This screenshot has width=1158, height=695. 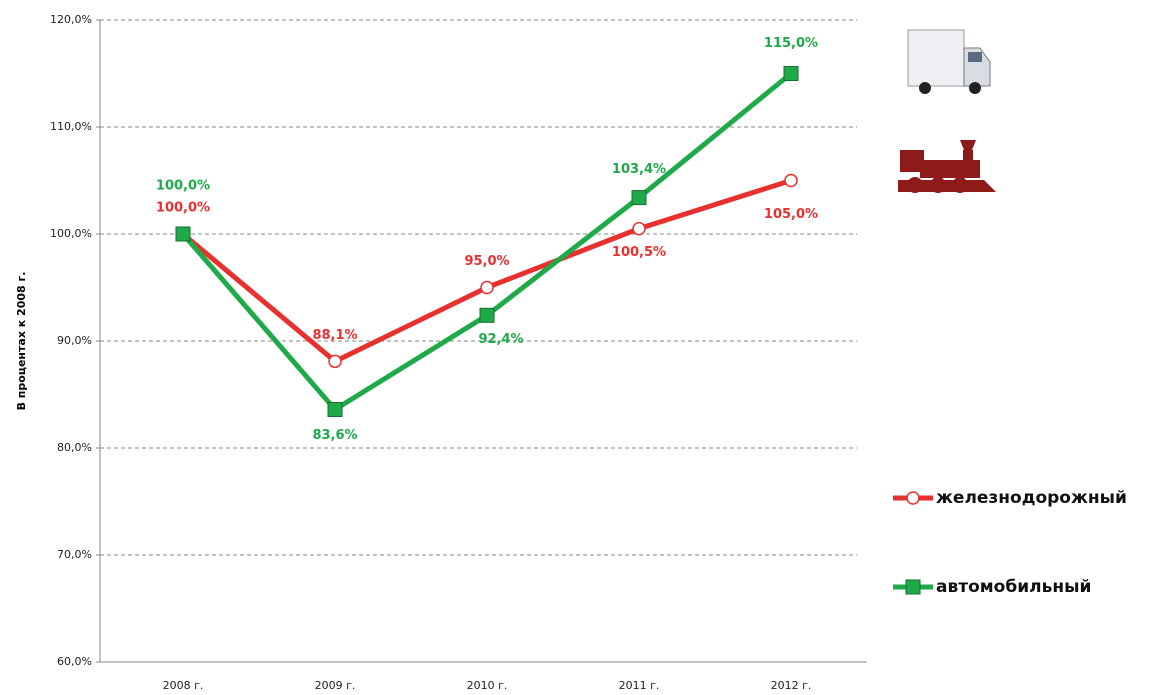 What do you see at coordinates (1013, 587) in the screenshot?
I see `legend-label: автомобильный` at bounding box center [1013, 587].